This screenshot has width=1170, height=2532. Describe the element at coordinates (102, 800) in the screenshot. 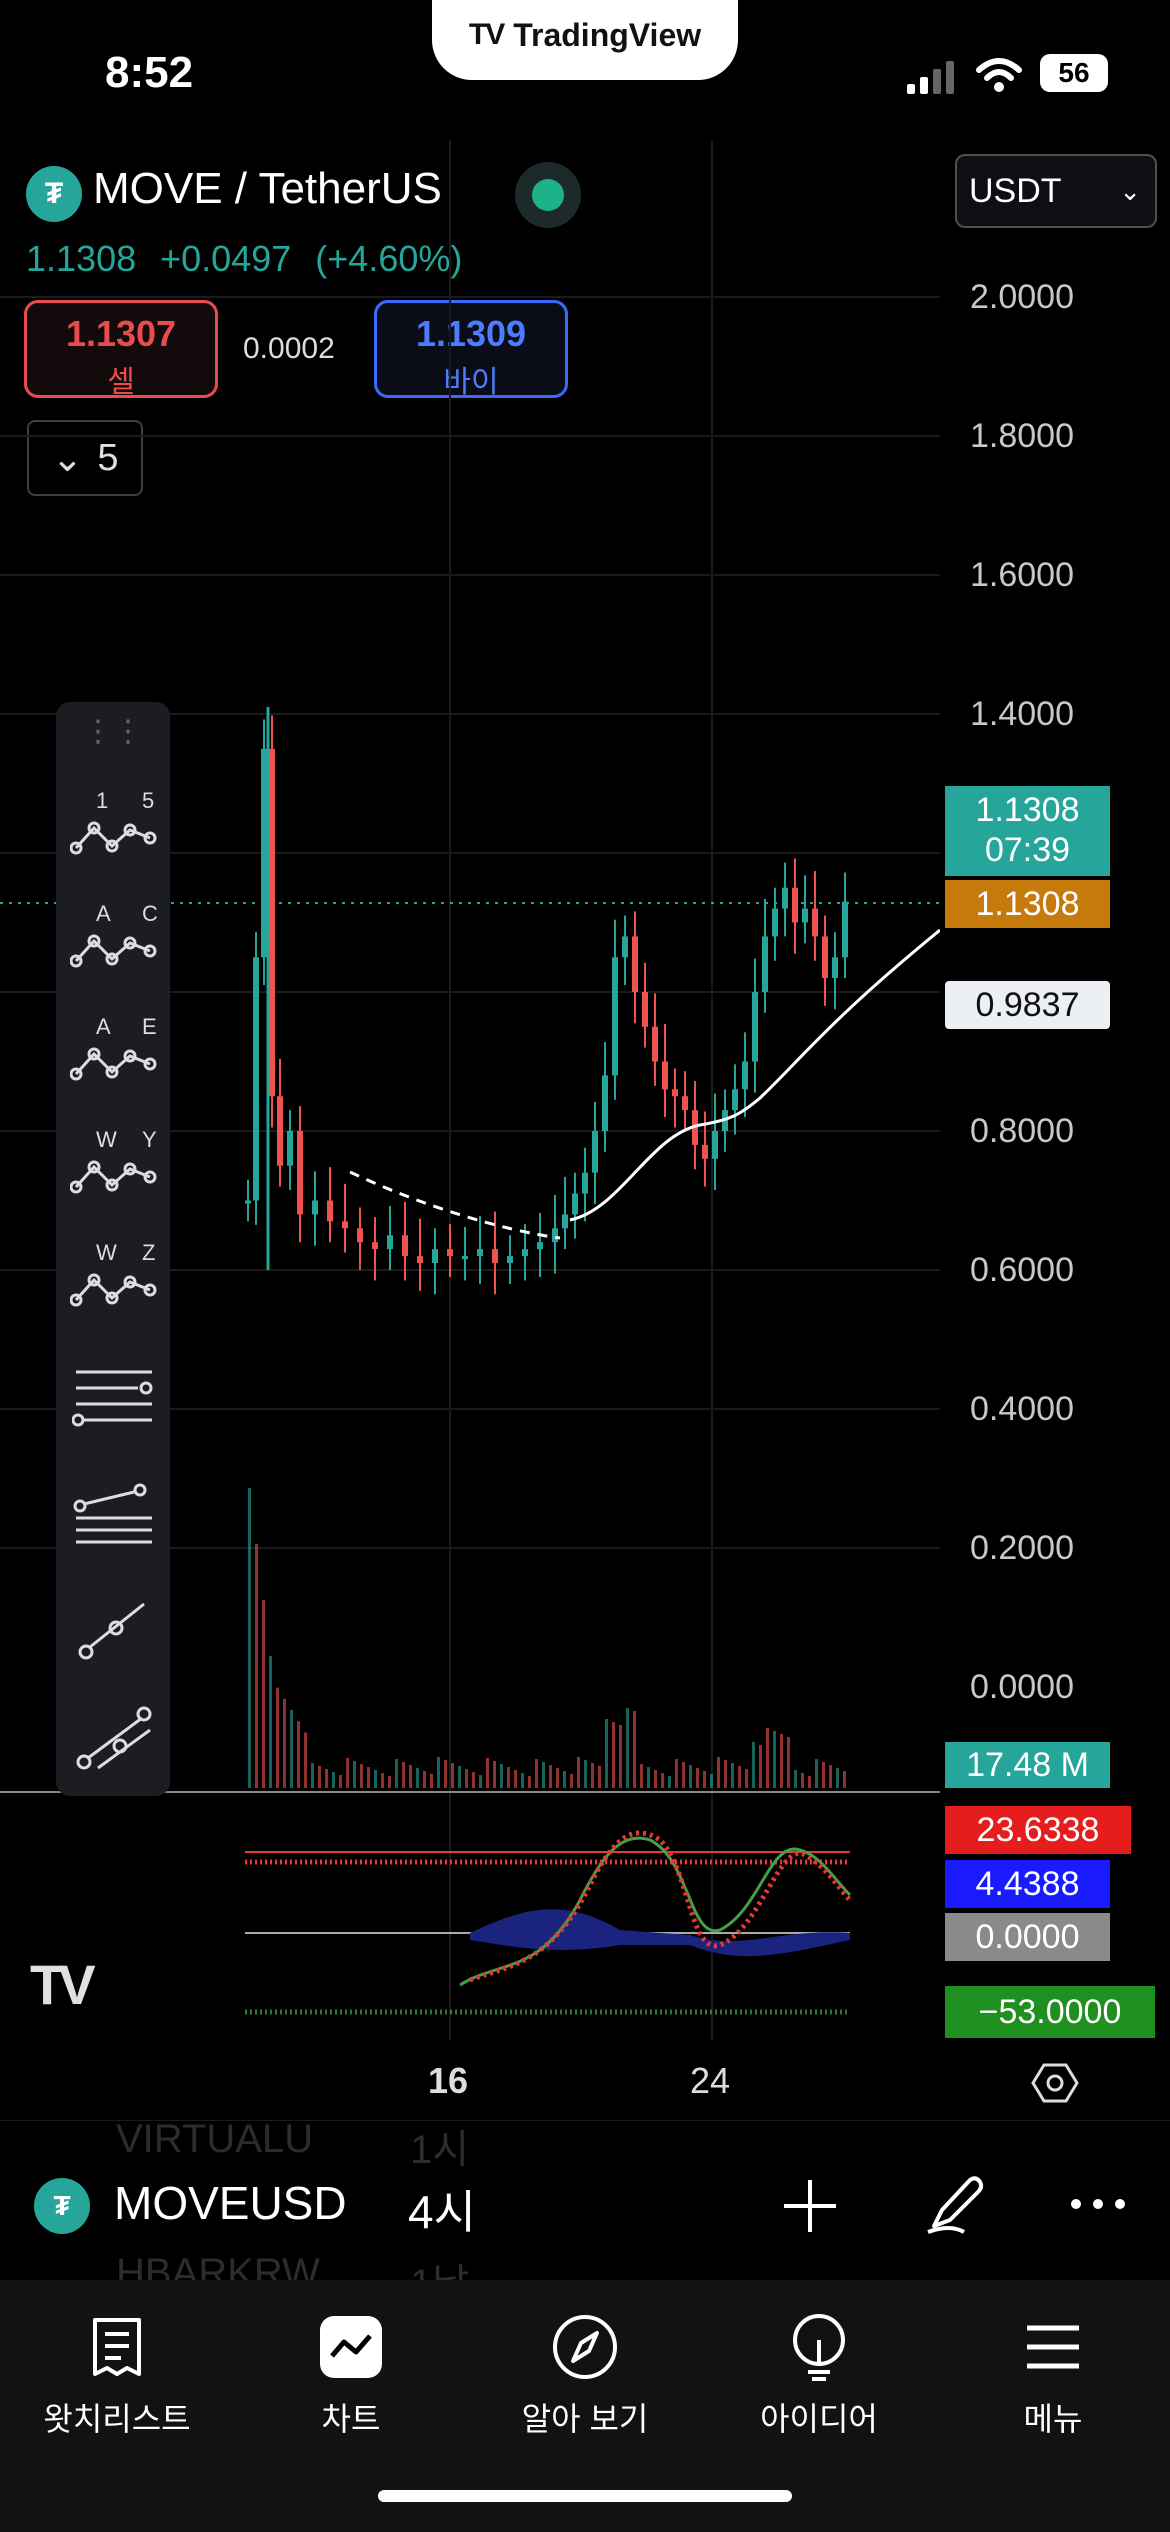

I see `tool-label-left: 1` at that location.